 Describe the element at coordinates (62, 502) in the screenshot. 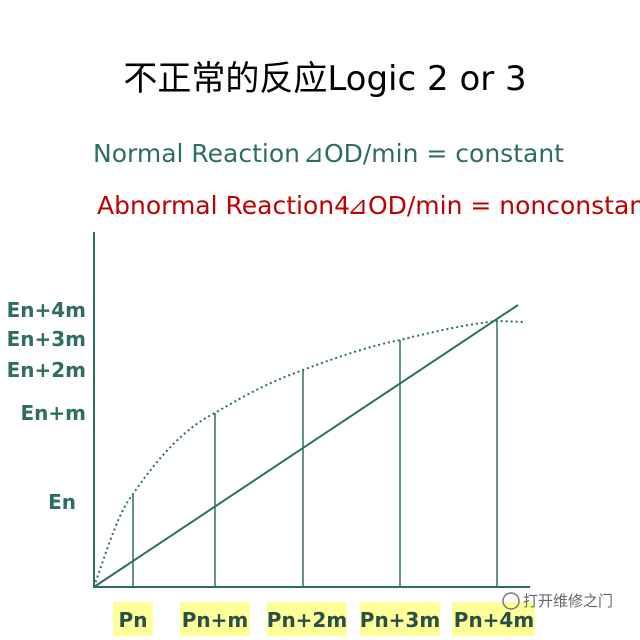

I see `y-label: En` at that location.